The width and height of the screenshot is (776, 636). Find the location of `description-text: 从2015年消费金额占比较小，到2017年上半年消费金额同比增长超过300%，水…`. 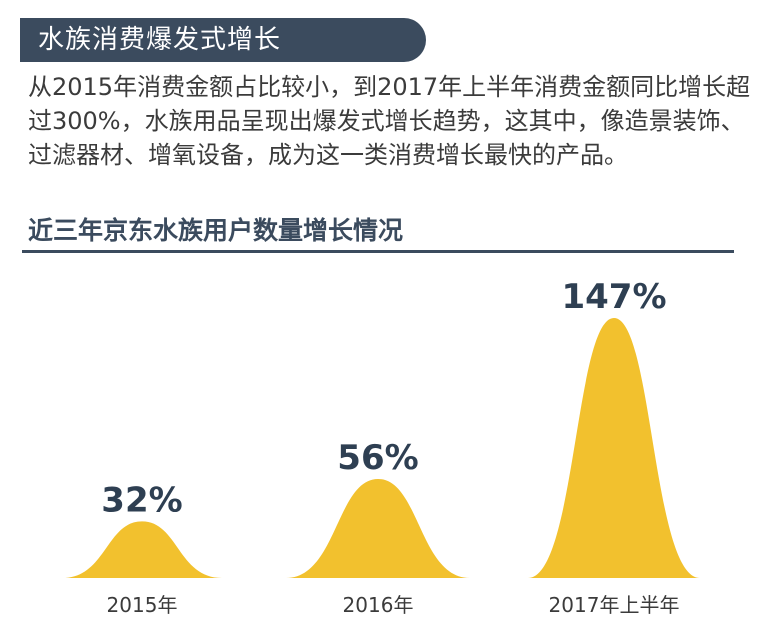

description-text: 从2015年消费金额占比较小，到2017年上半年消费金额同比增长超过300%，水… is located at coordinates (389, 121).